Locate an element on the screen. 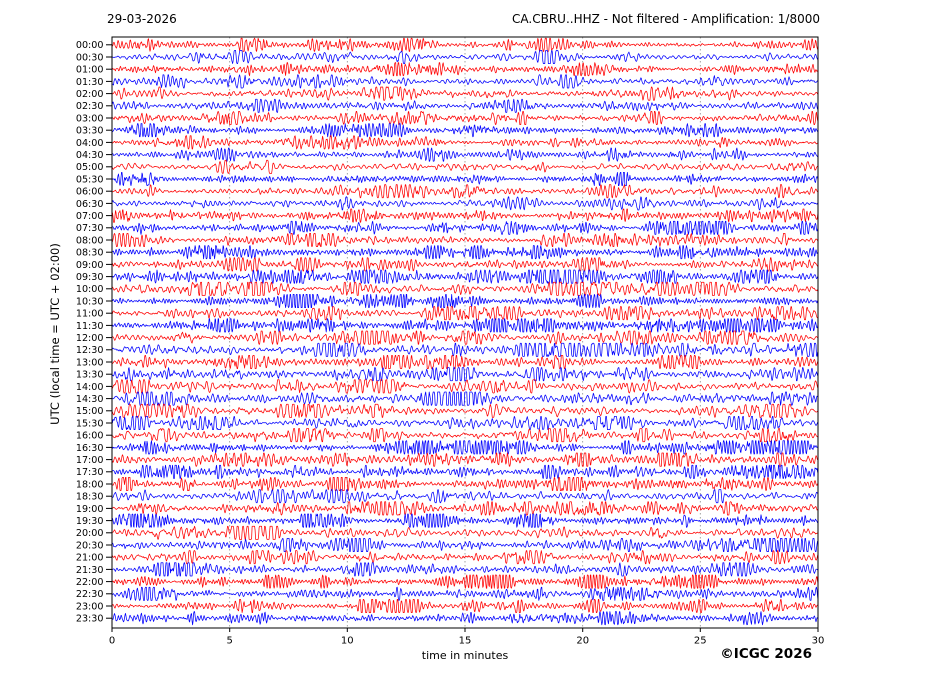 Image resolution: width=927 pixels, height=696 pixels. row-label: 19:00 is located at coordinates (90, 509).